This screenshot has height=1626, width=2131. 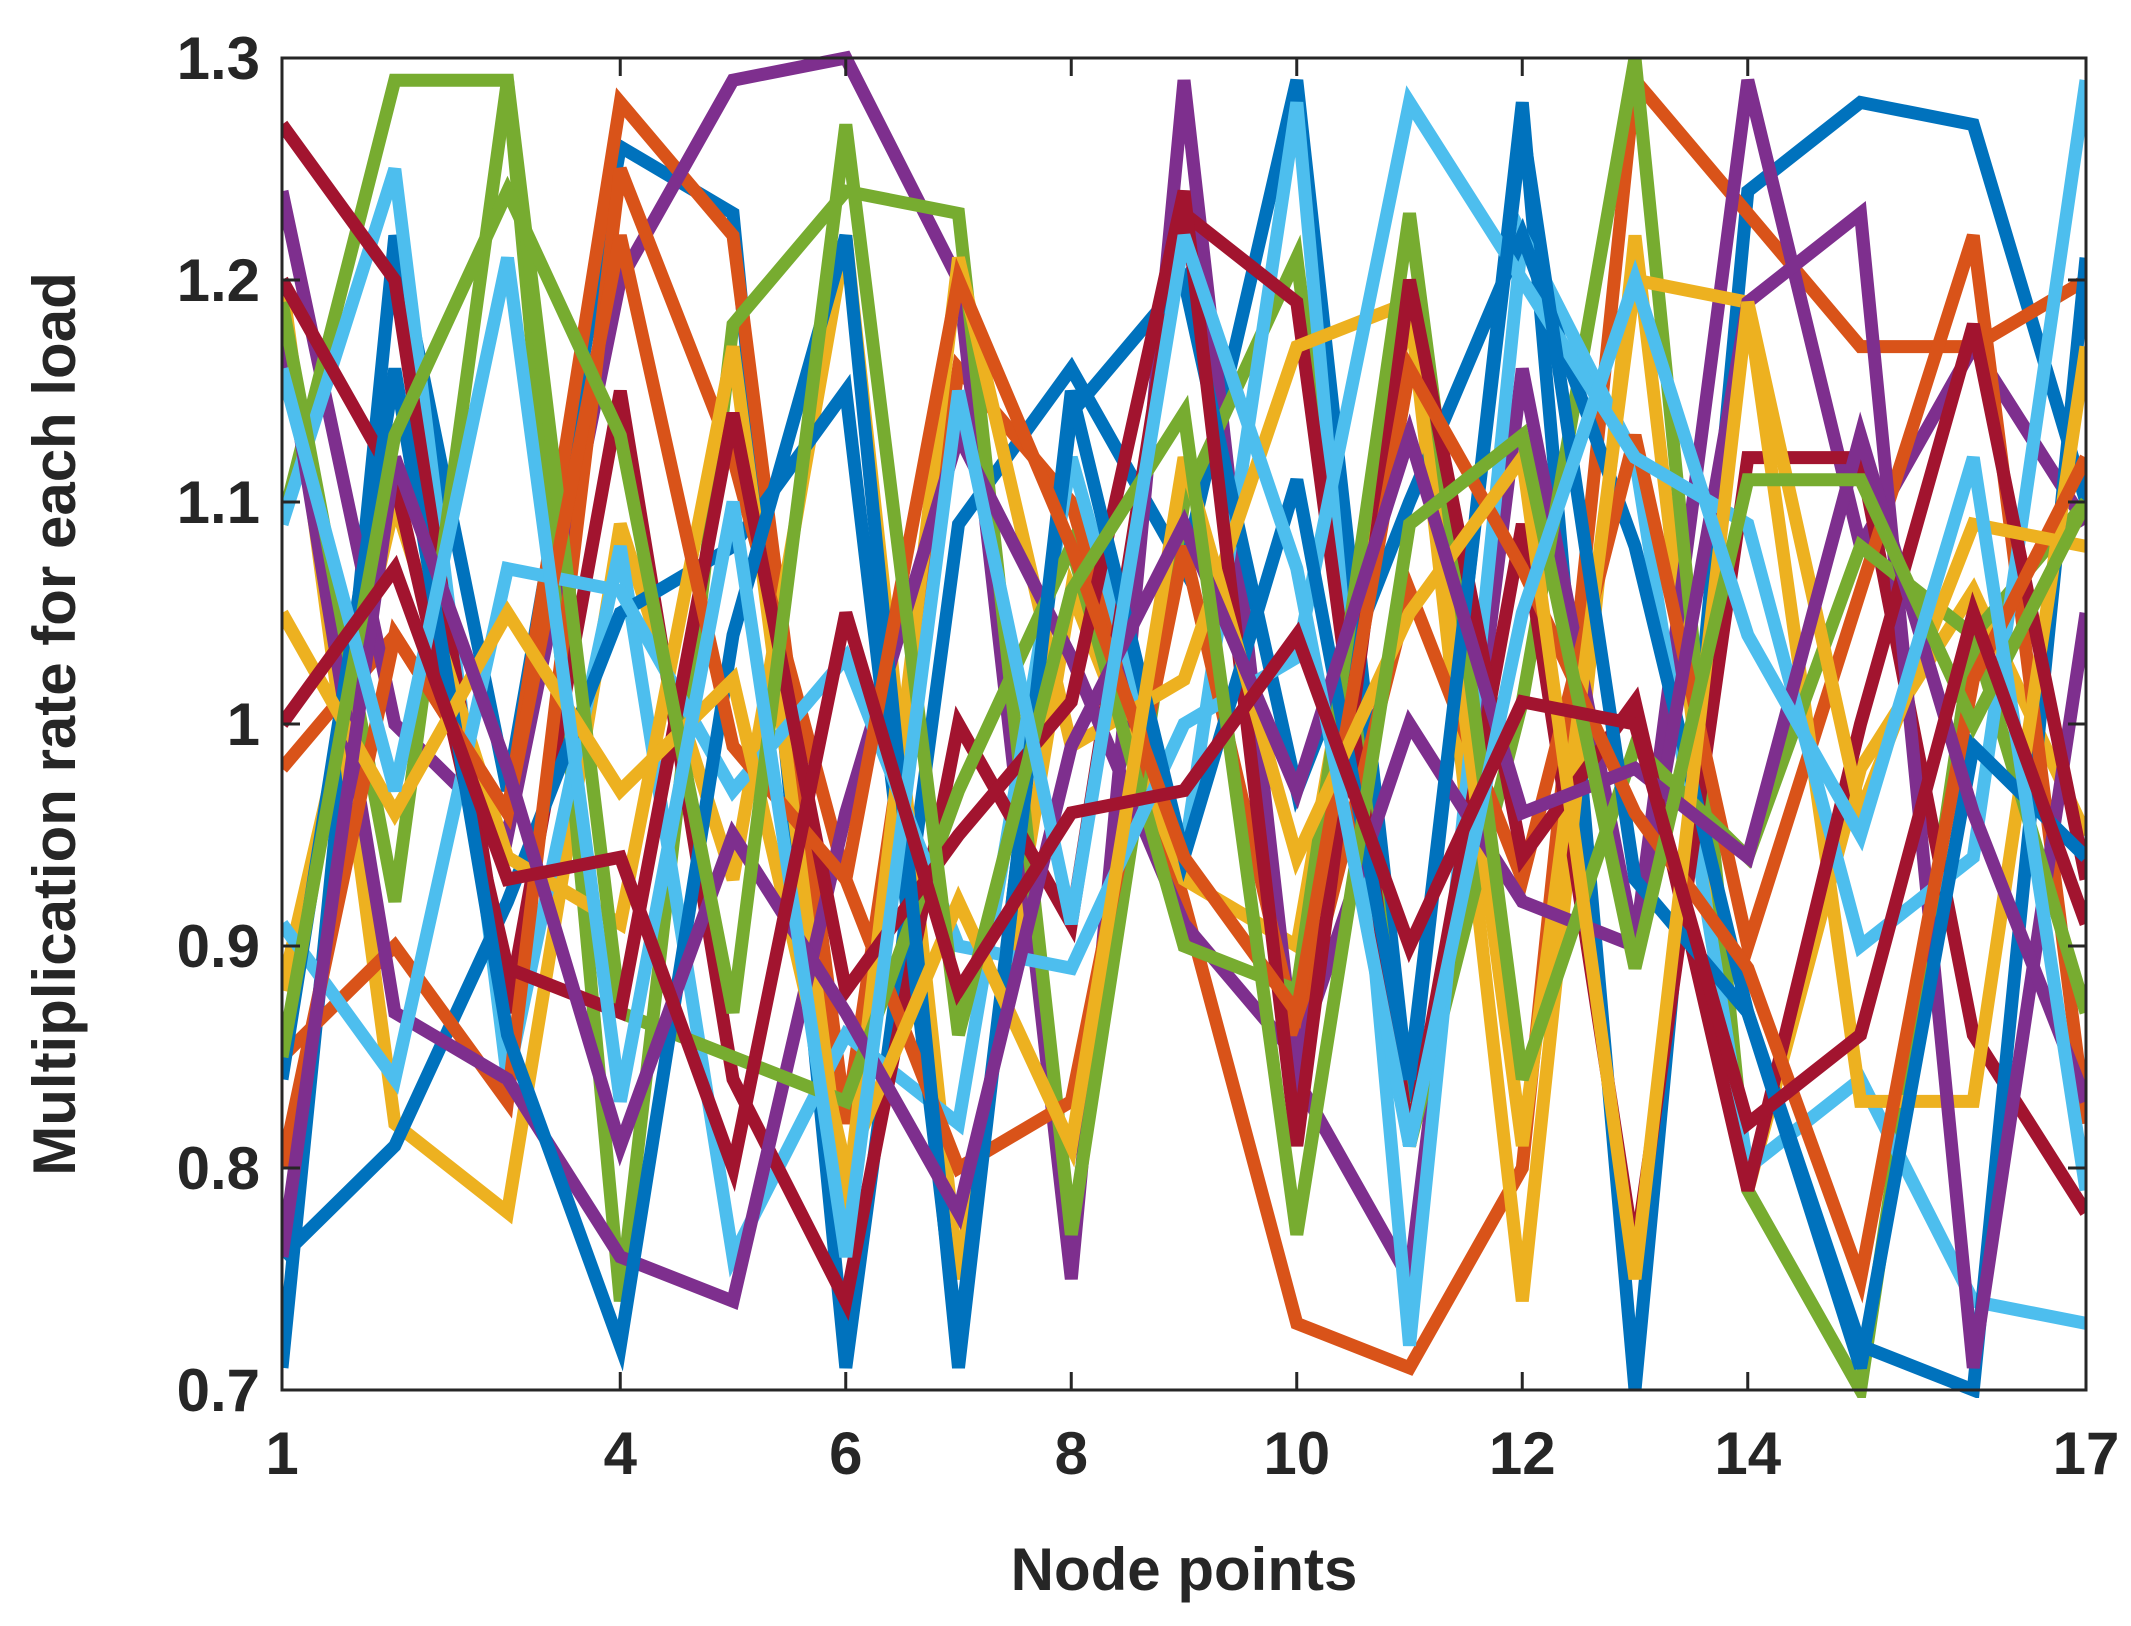 I want to click on y-tick-label: 0.8, so click(x=218, y=1168).